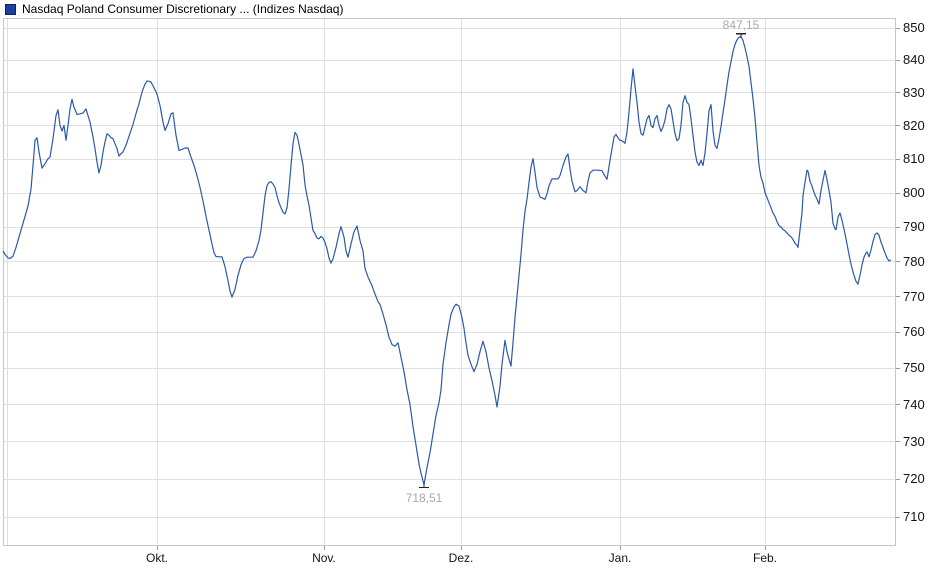 The height and width of the screenshot is (579, 940). I want to click on y-axis-label: 760, so click(914, 332).